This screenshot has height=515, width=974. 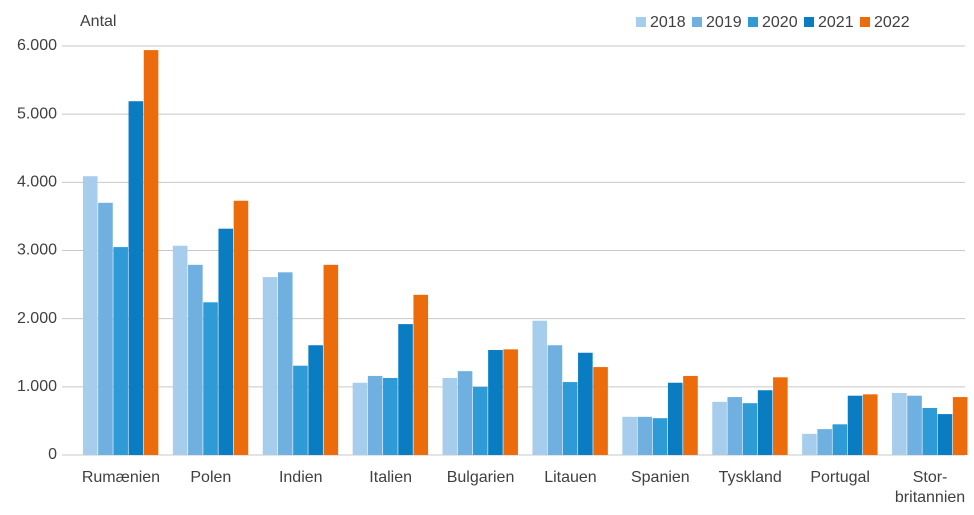 What do you see at coordinates (121, 477) in the screenshot?
I see `x-tick-label: Rumænien` at bounding box center [121, 477].